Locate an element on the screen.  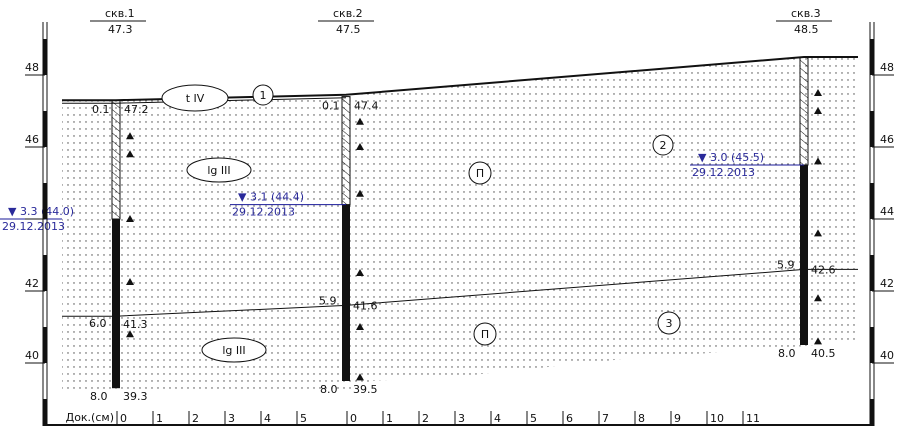
water-level-label: ▼ 3.0 (45.5) is located at coordinates (731, 157).